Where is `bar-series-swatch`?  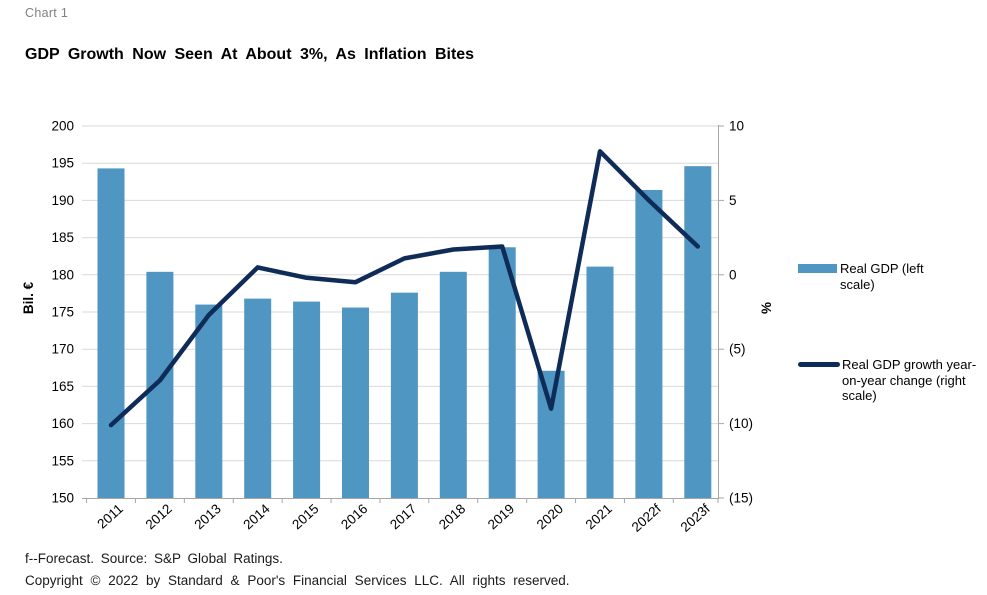 bar-series-swatch is located at coordinates (817, 268).